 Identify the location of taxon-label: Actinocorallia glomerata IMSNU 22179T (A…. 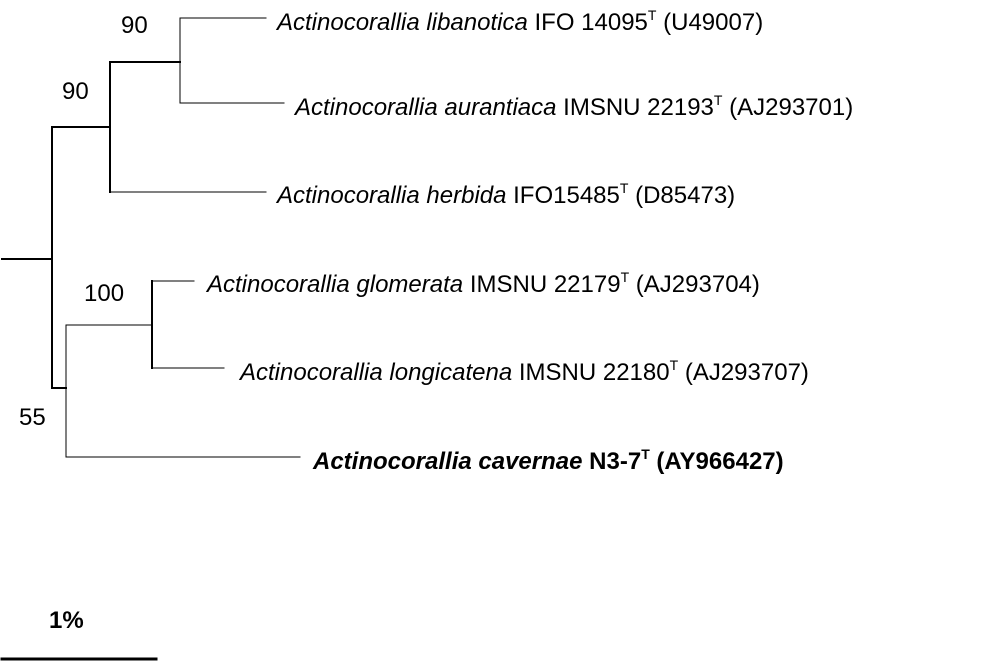
(483, 283).